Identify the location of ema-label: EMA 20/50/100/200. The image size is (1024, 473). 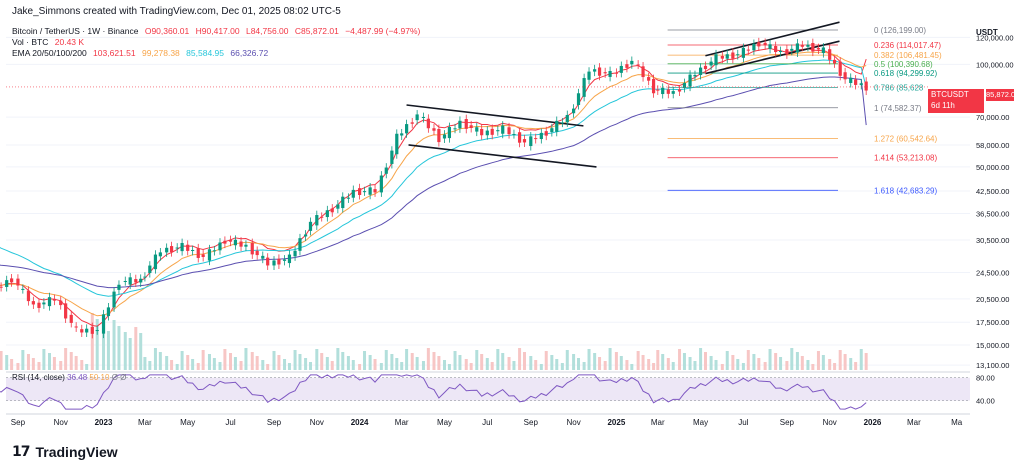
(49, 53).